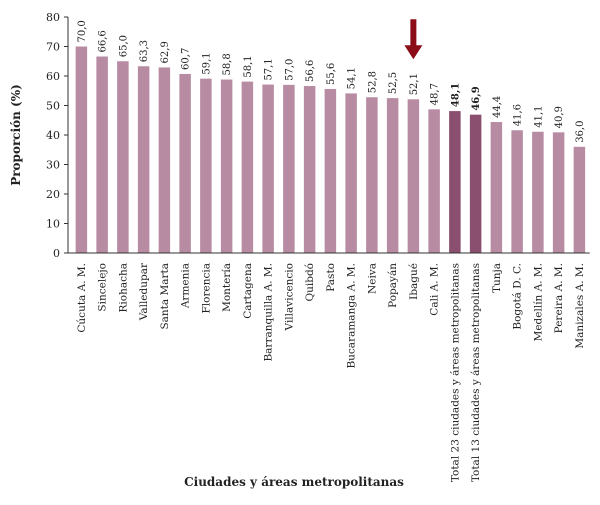  Describe the element at coordinates (82, 298) in the screenshot. I see `category-label-cucuta-a-m: Cúcuta A. M.` at that location.